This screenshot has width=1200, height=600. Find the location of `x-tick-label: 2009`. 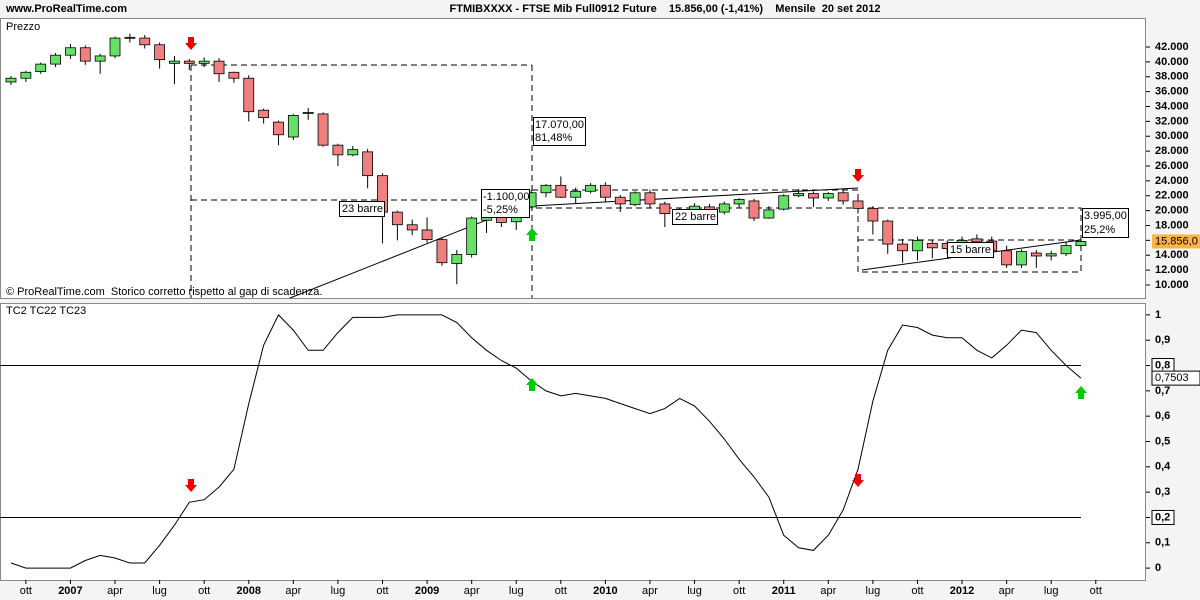

x-tick-label: 2009 is located at coordinates (427, 591).